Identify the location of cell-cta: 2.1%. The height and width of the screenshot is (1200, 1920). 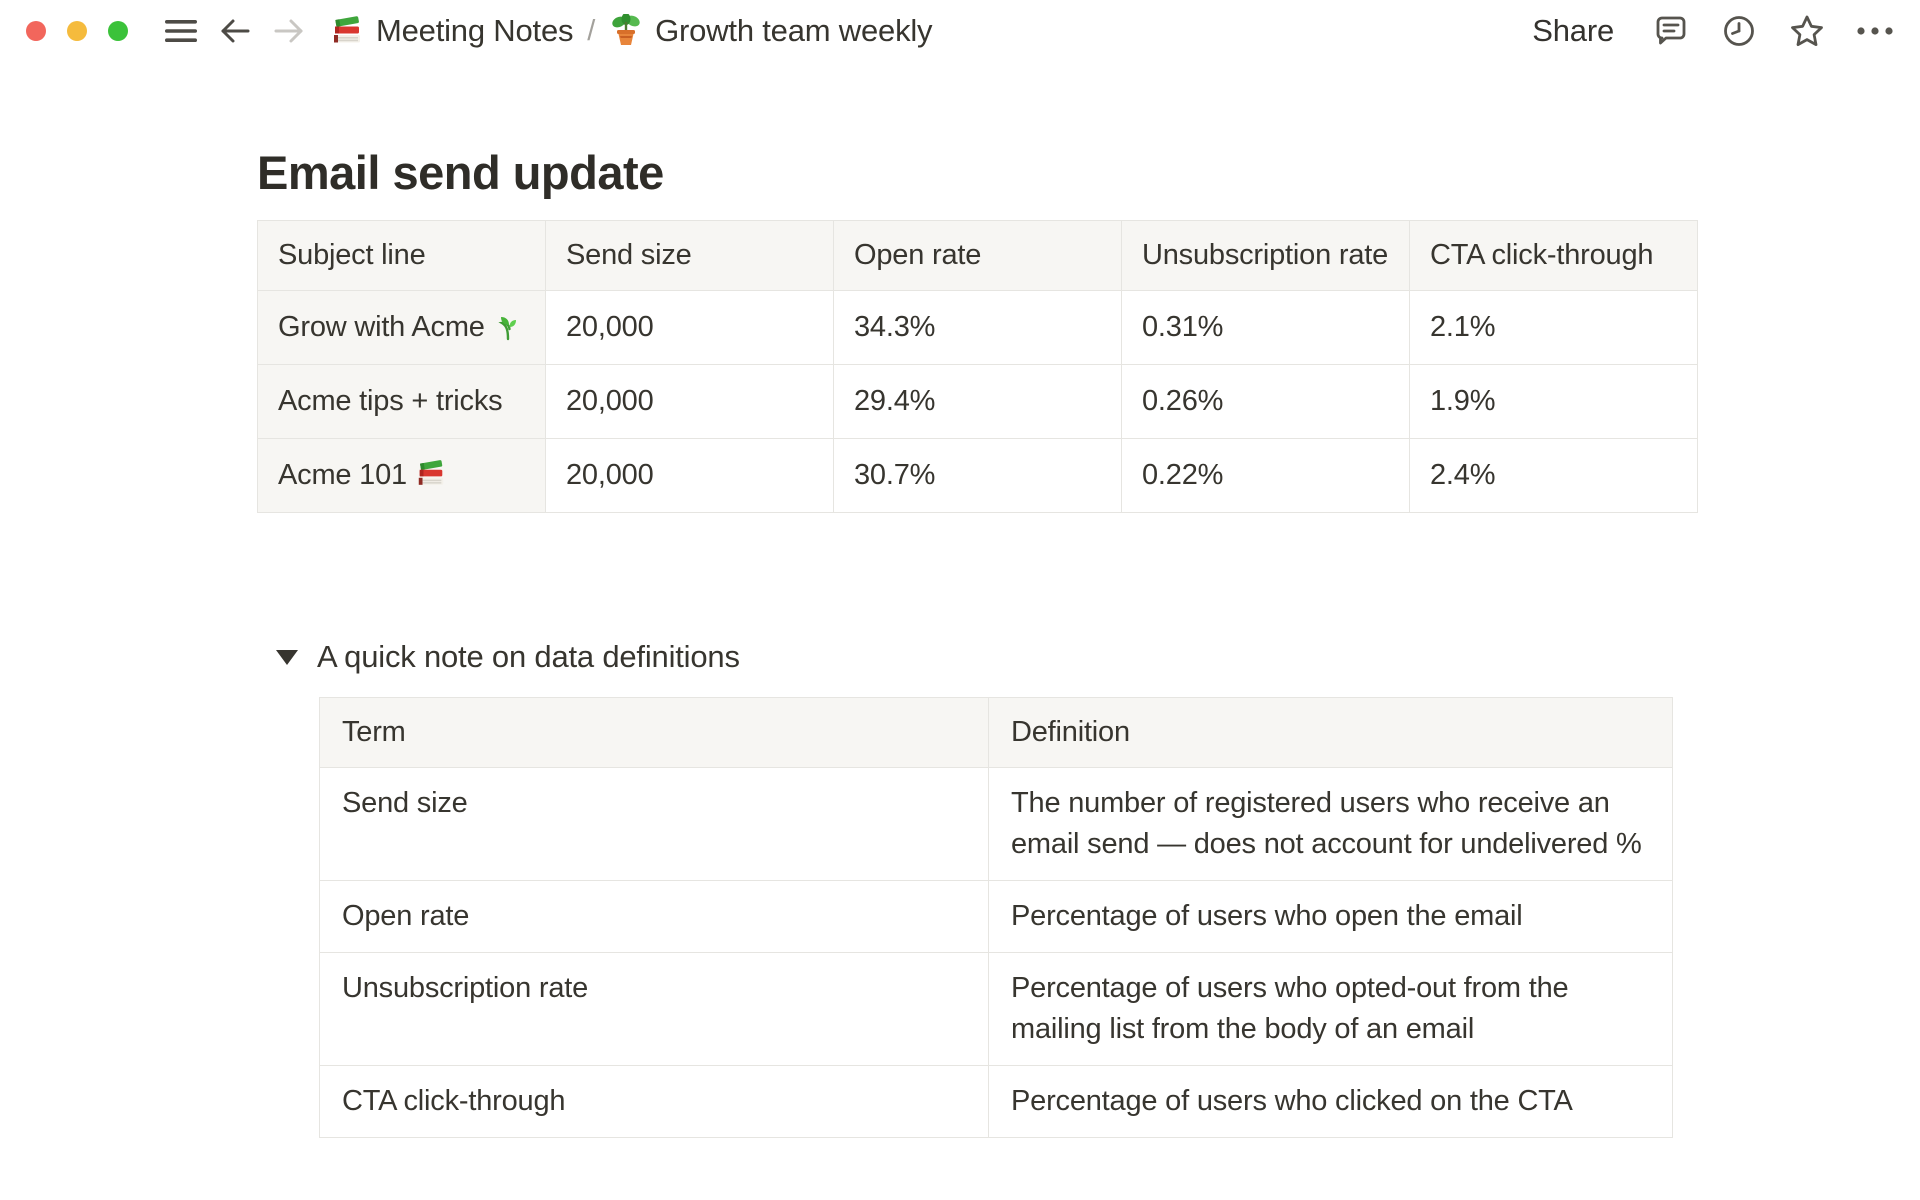
(1553, 327).